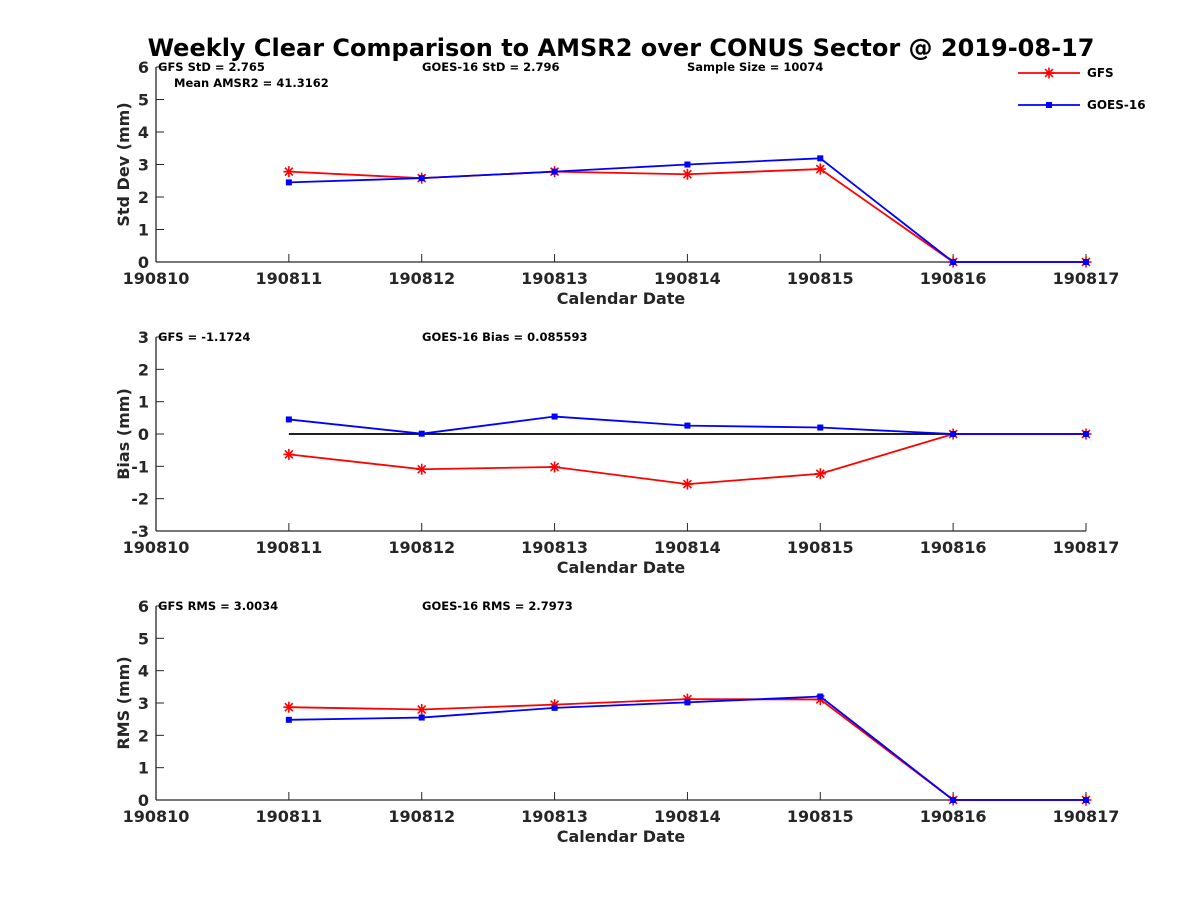  Describe the element at coordinates (251, 83) in the screenshot. I see `annotation-mean: Mean AMSR2 = 41.3162` at that location.